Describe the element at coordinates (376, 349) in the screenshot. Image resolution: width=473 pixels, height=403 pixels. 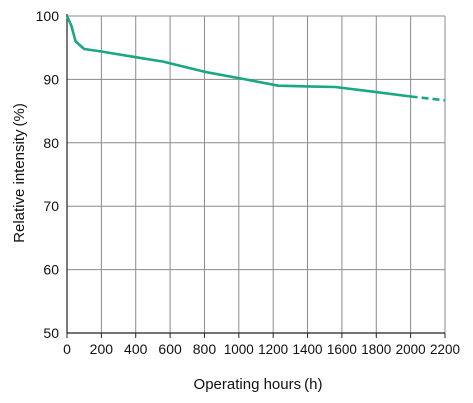
I see `x-tick-label-1800: 1800` at that location.